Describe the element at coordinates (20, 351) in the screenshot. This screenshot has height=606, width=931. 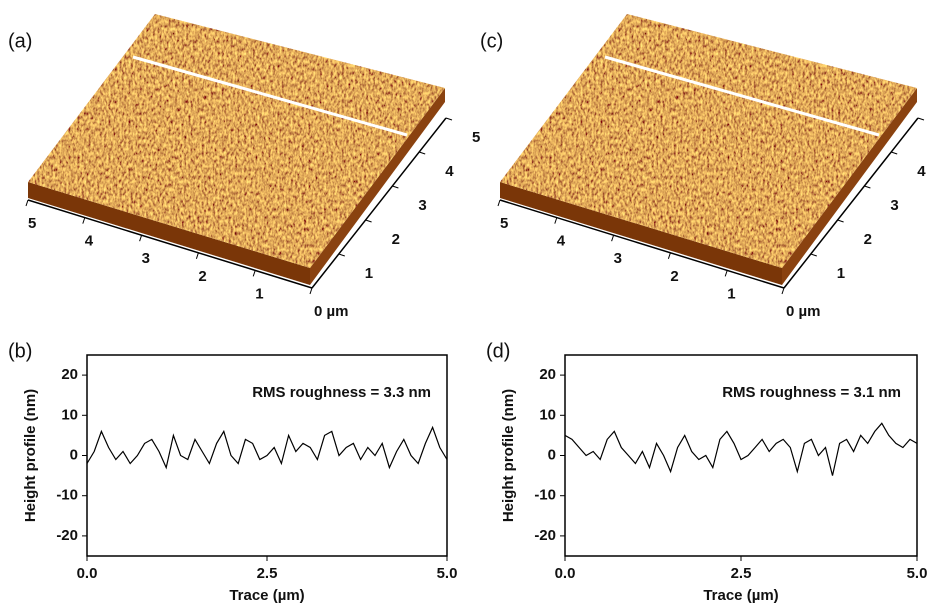
I see `panel-label: (b)` at that location.